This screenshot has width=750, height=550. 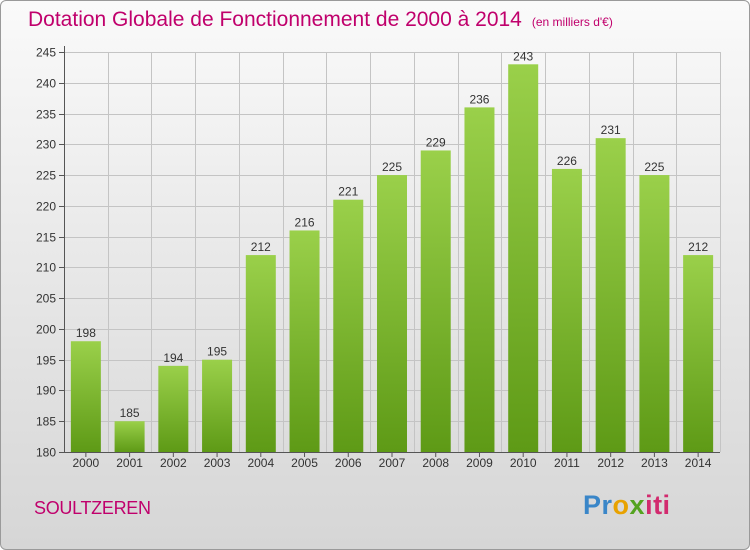 I want to click on data-label: 185, so click(x=130, y=413).